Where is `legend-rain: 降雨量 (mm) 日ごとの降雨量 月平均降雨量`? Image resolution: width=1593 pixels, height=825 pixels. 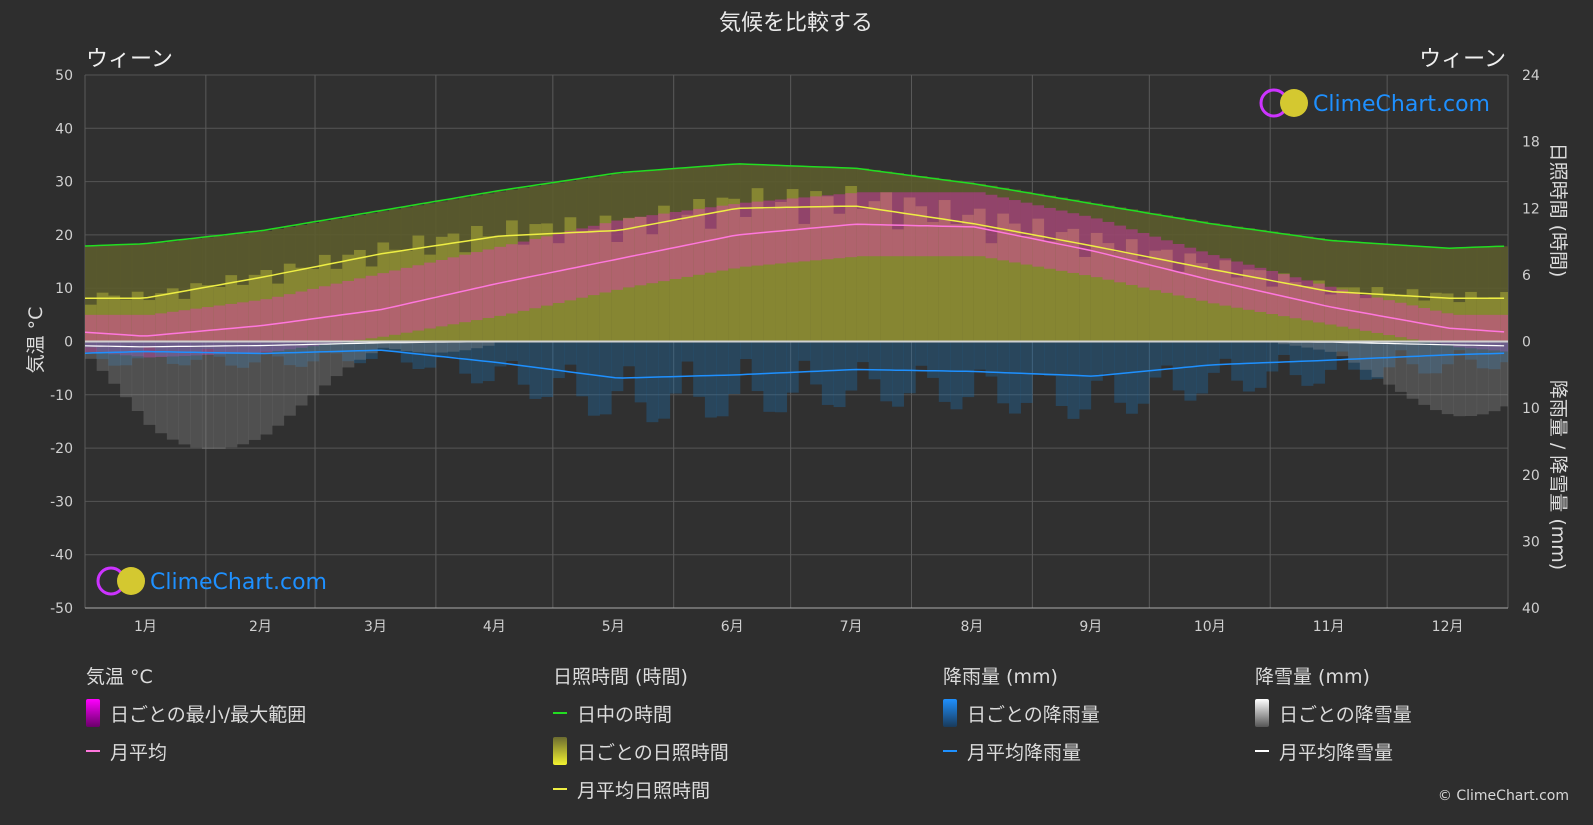
legend-rain: 降雨量 (mm) 日ごとの降雨量 月平均降雨量 is located at coordinates (1021, 719).